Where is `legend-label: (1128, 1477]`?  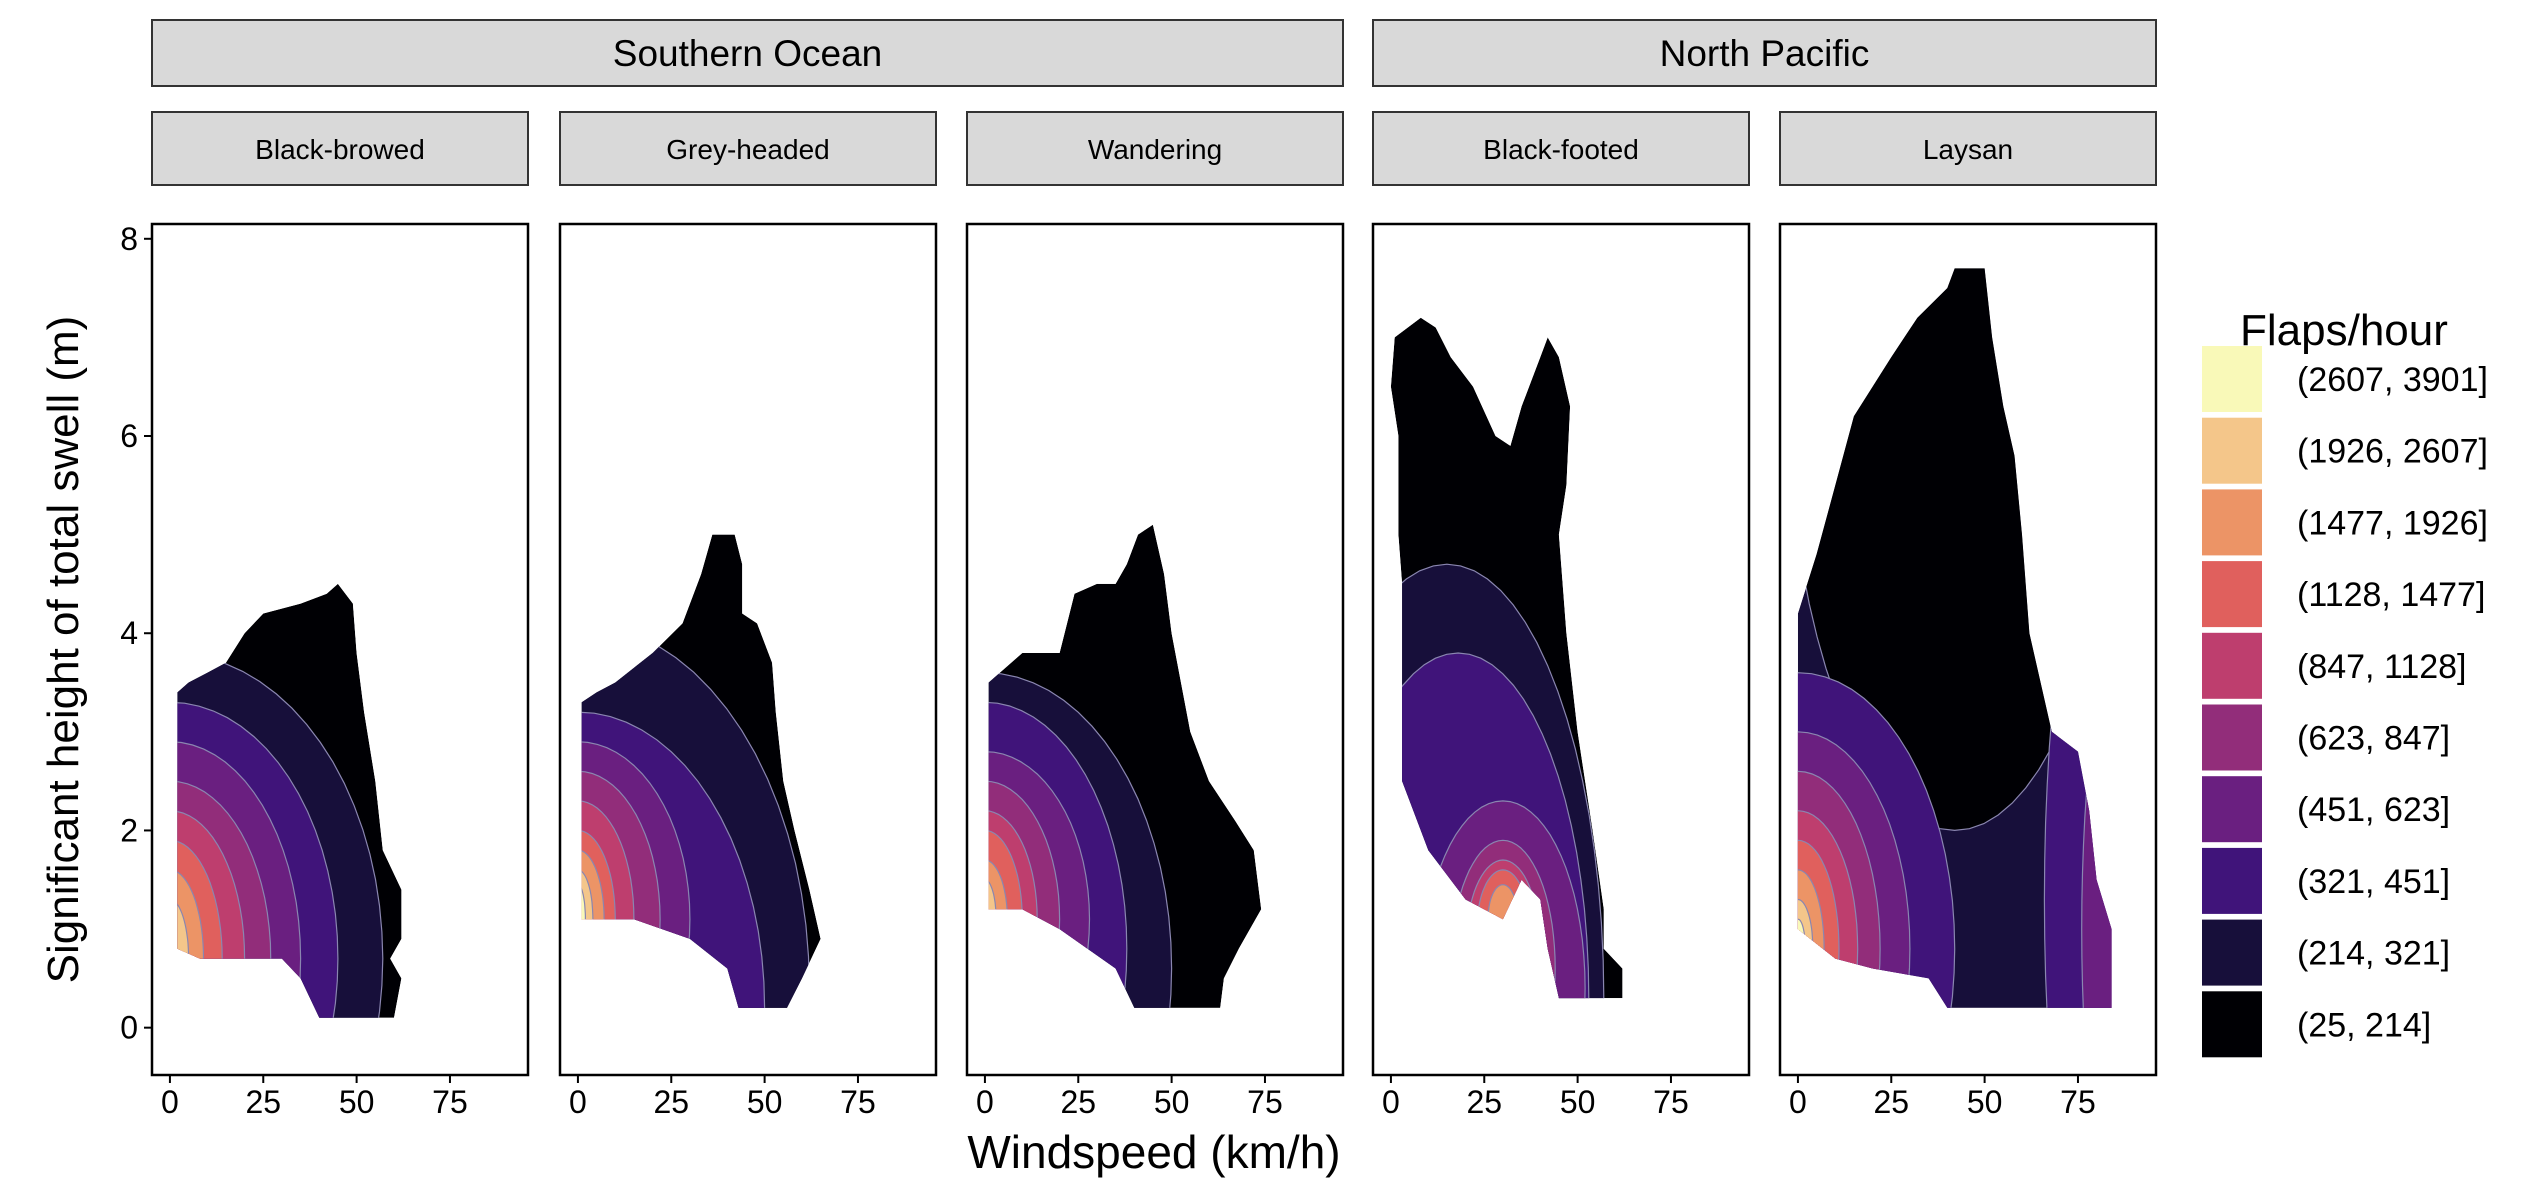
legend-label: (1128, 1477] is located at coordinates (2391, 595).